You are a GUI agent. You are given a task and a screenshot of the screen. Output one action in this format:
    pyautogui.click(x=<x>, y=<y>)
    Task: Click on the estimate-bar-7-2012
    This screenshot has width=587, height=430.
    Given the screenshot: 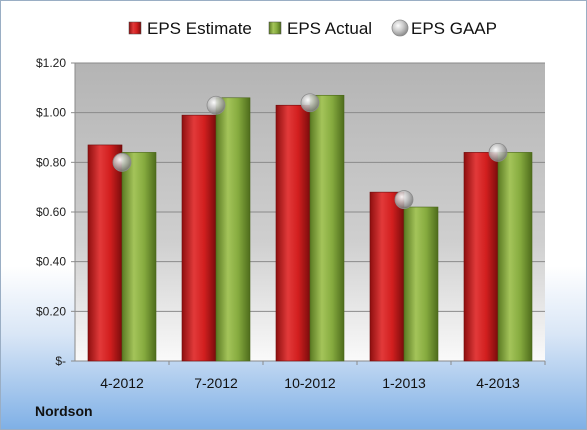 What is the action you would take?
    pyautogui.click(x=199, y=238)
    